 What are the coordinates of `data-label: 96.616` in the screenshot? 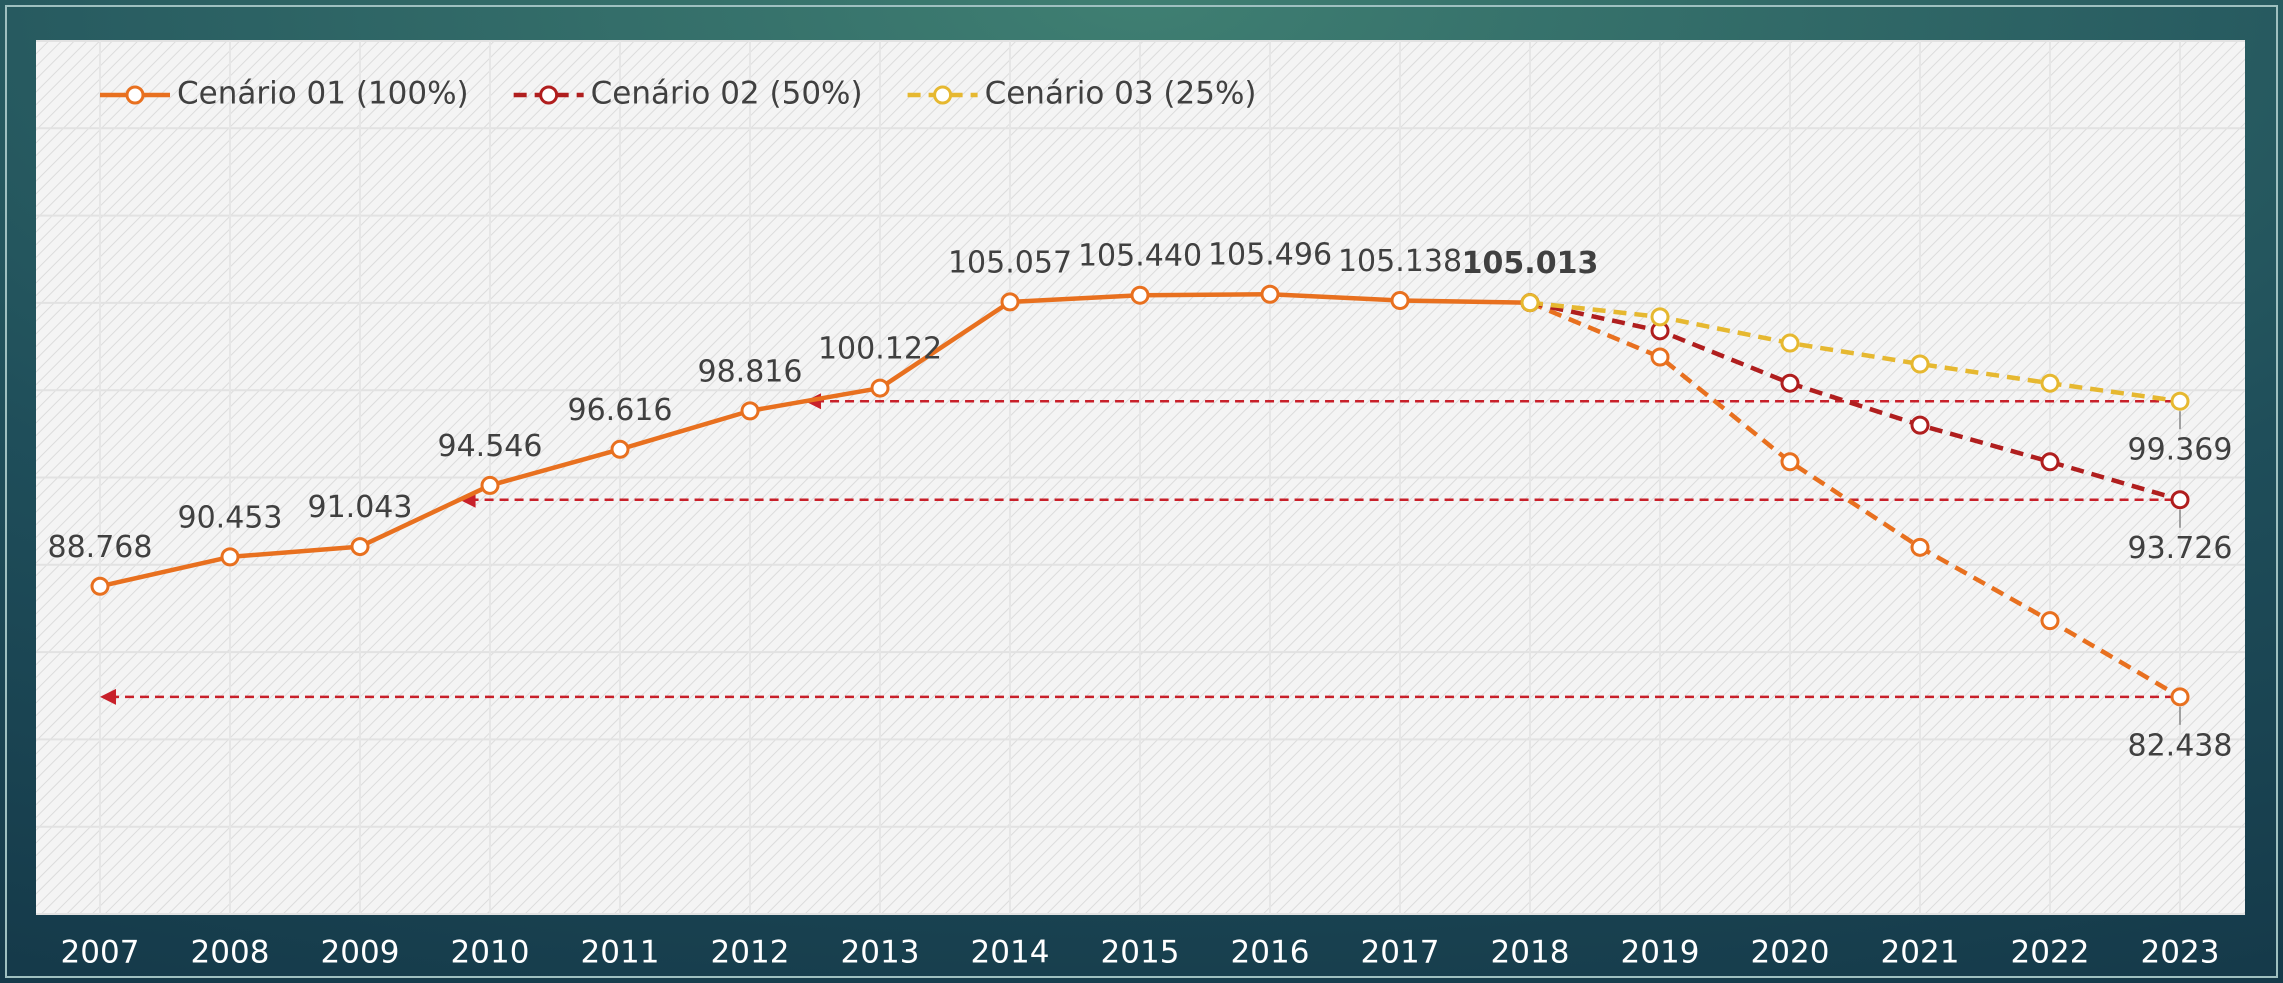 It's located at (620, 410).